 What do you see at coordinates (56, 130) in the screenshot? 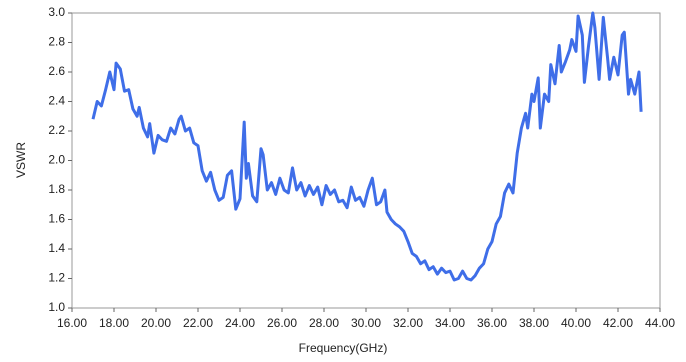
I see `y-tick-label: 2.2` at bounding box center [56, 130].